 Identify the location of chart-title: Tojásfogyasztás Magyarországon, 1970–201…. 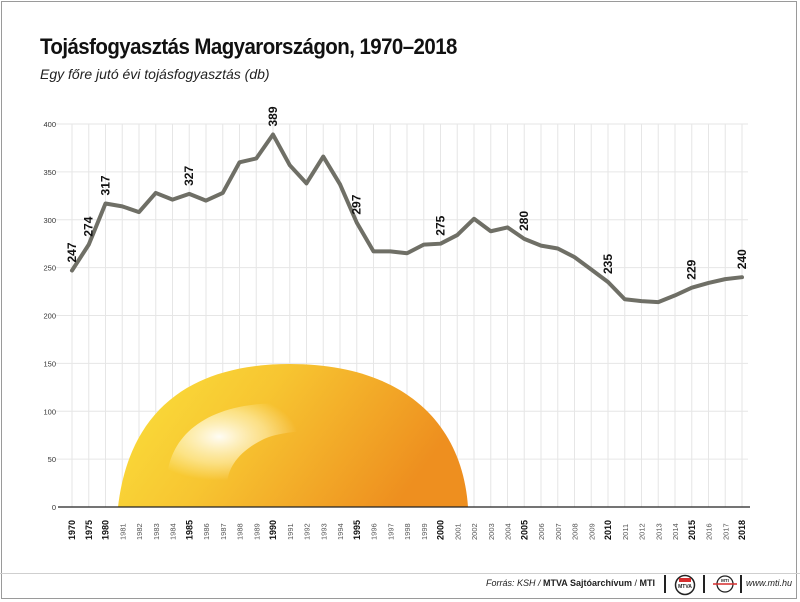
(248, 46).